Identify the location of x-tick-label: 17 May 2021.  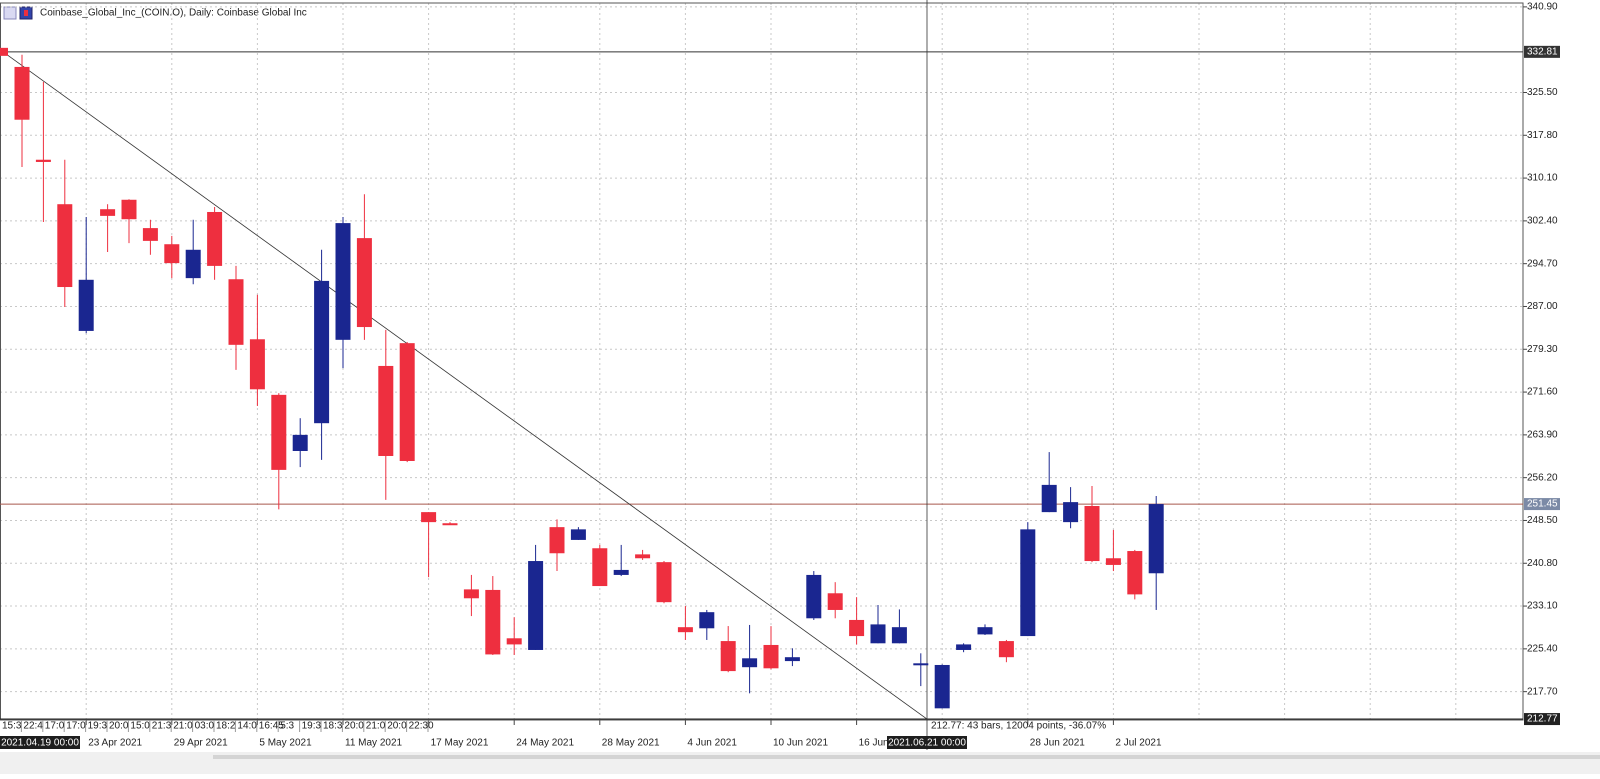
(460, 743).